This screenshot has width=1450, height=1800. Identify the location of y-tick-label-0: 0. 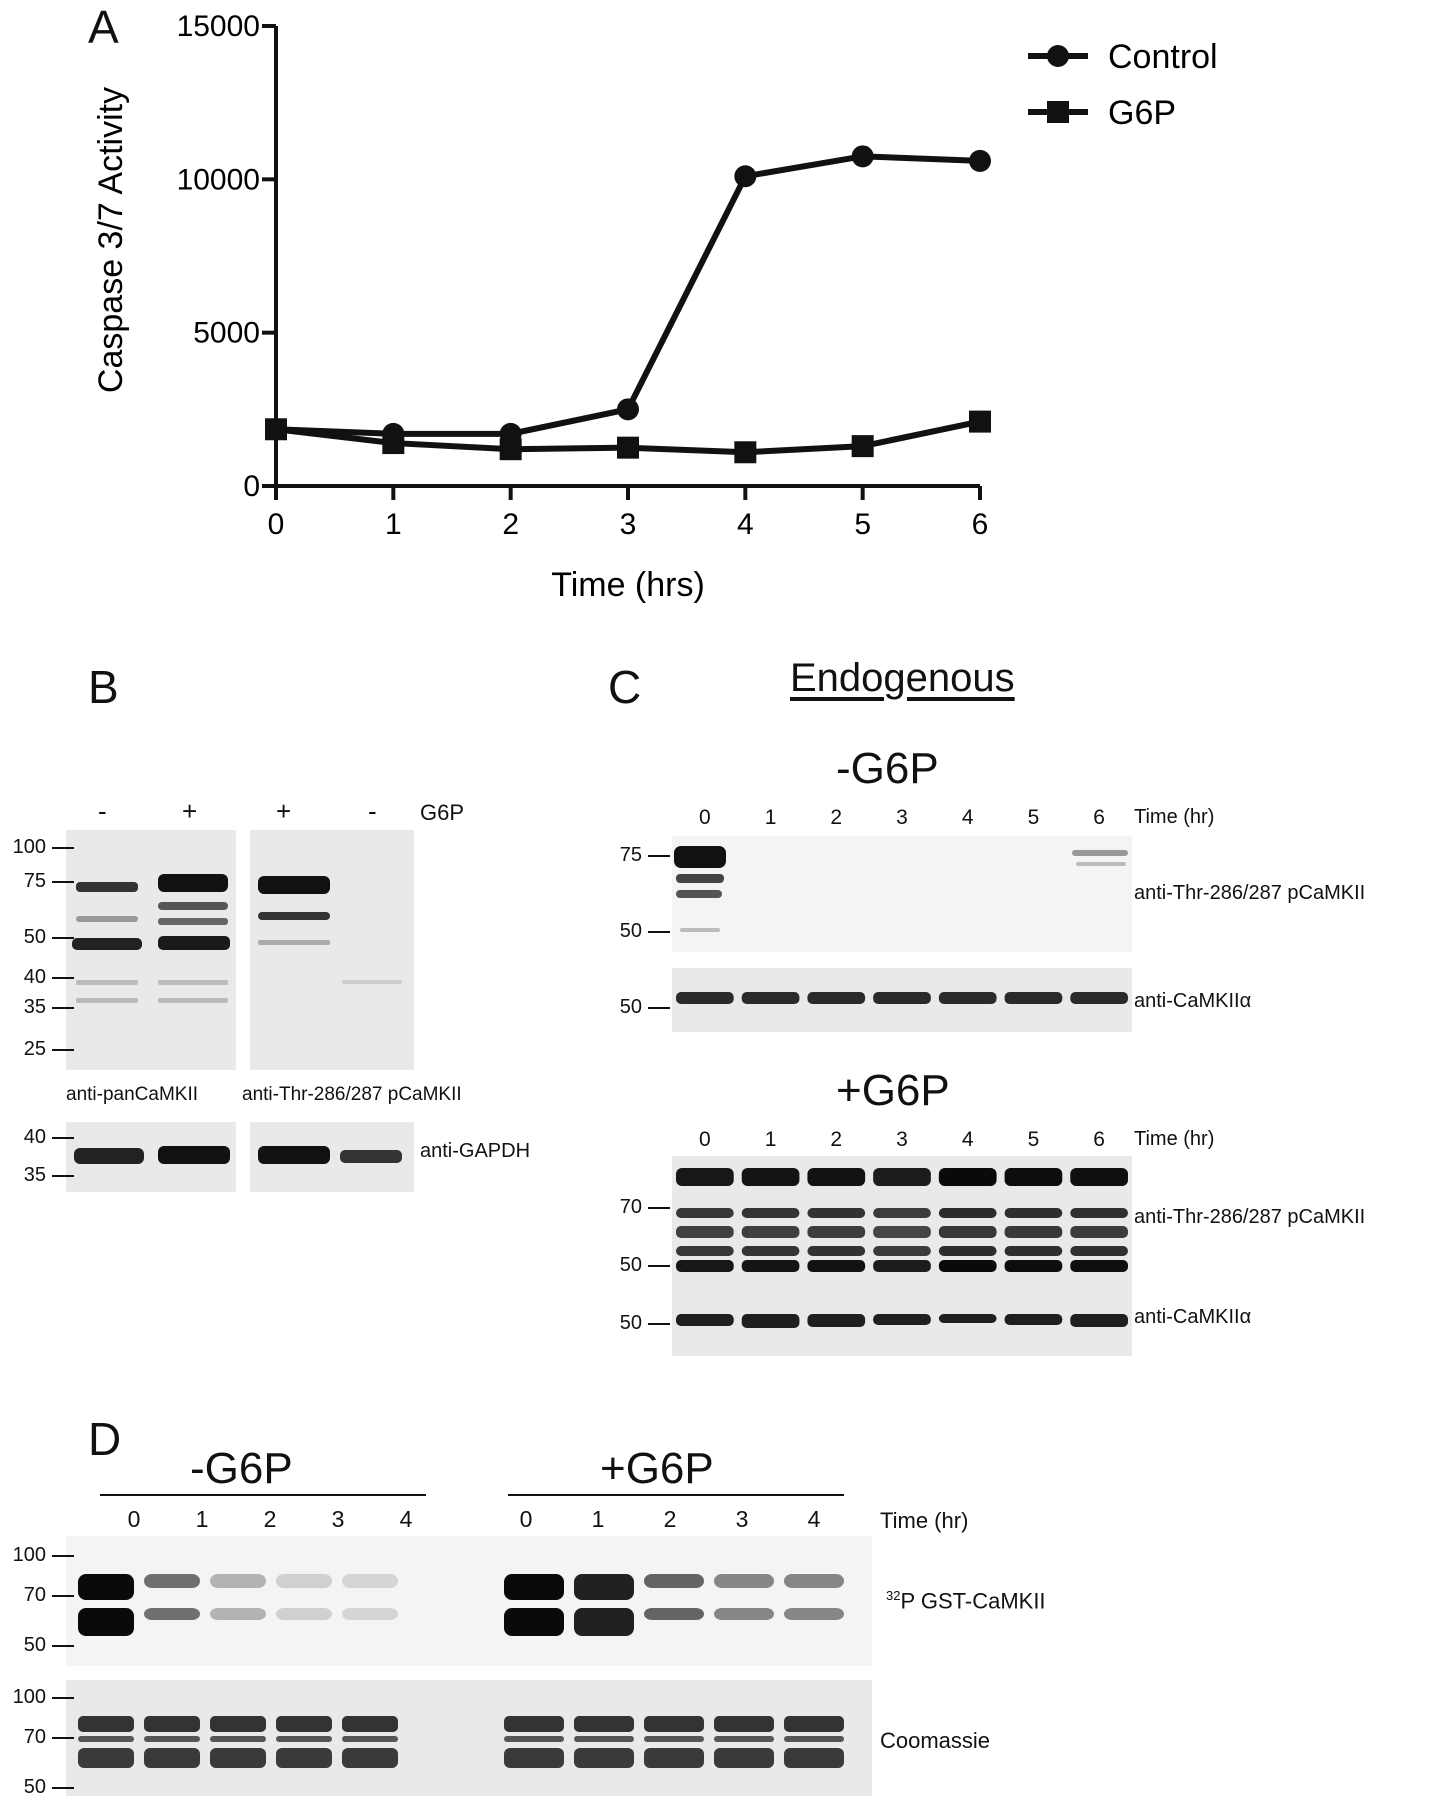
(251, 486).